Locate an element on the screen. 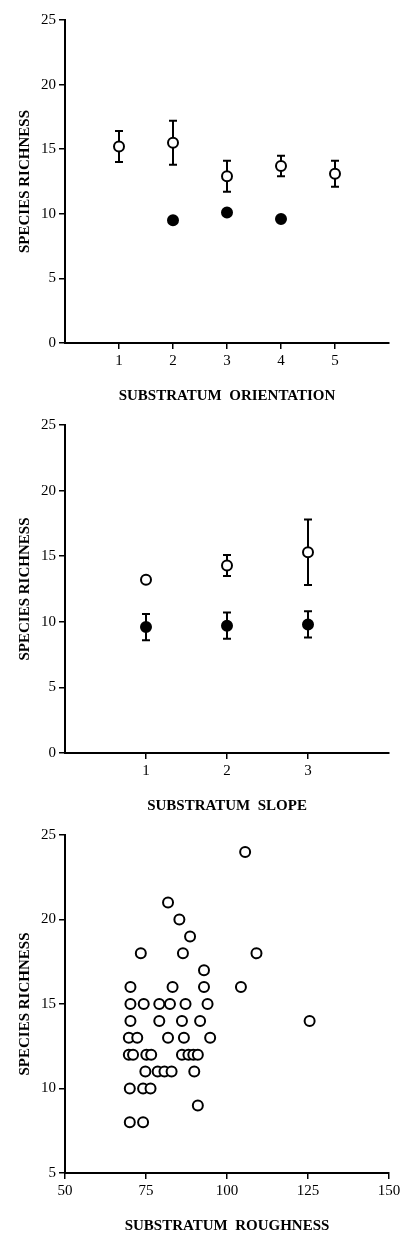  x-tick-label: 125 is located at coordinates (308, 1189).